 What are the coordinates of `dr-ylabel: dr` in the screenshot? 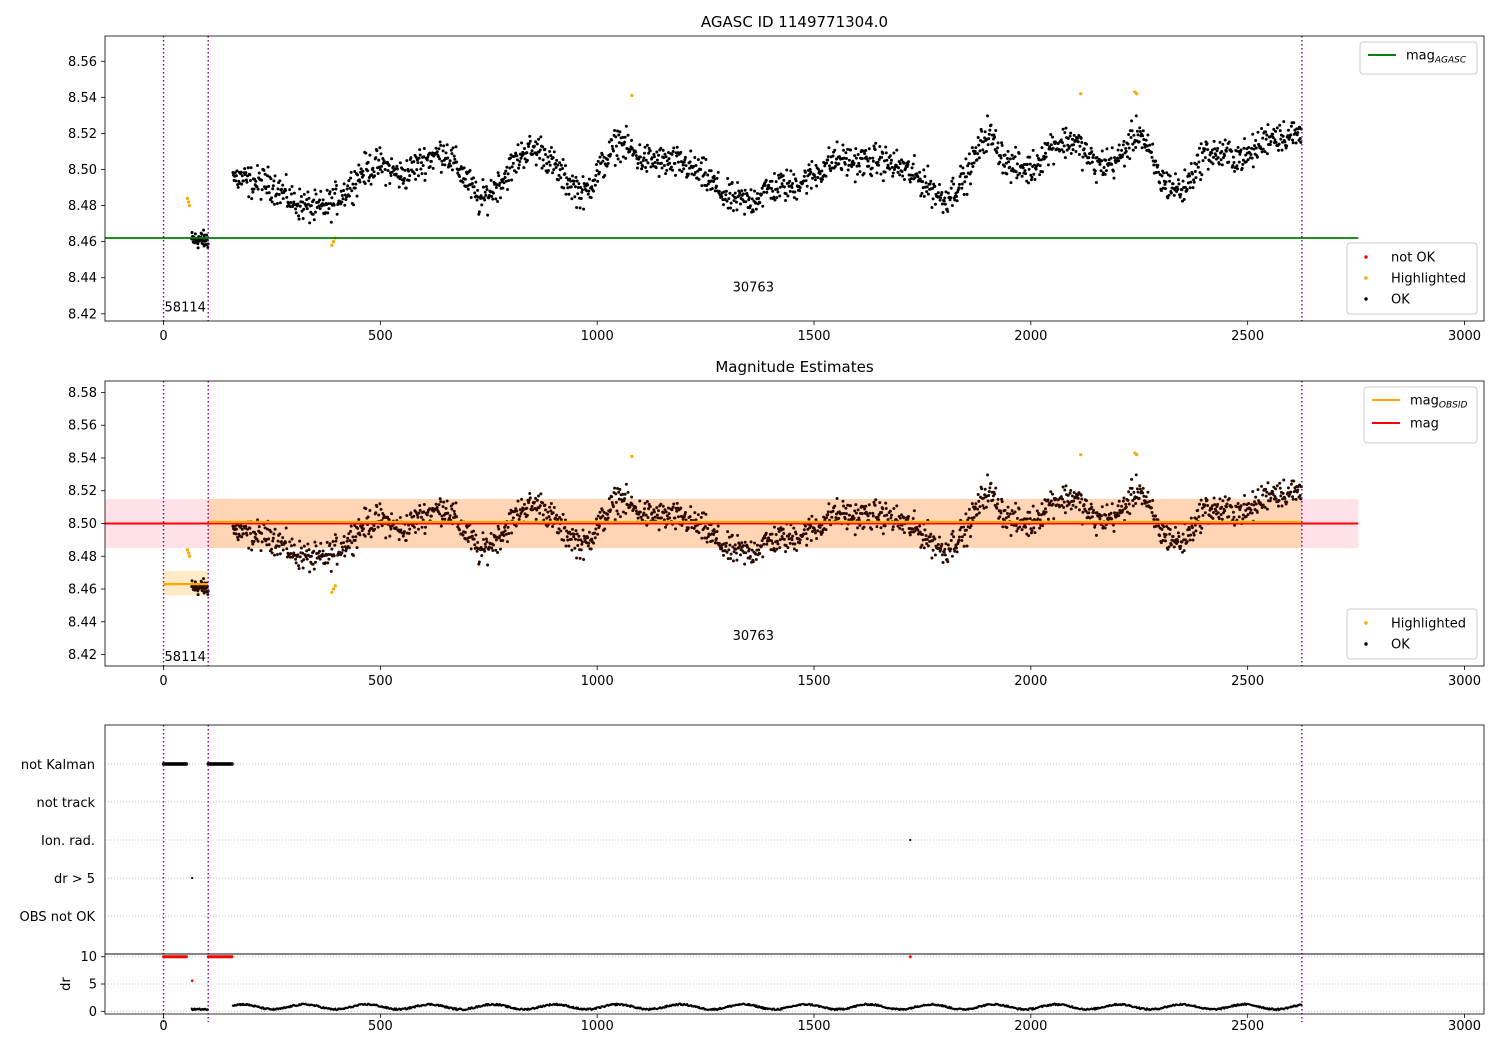 It's located at (66, 984).